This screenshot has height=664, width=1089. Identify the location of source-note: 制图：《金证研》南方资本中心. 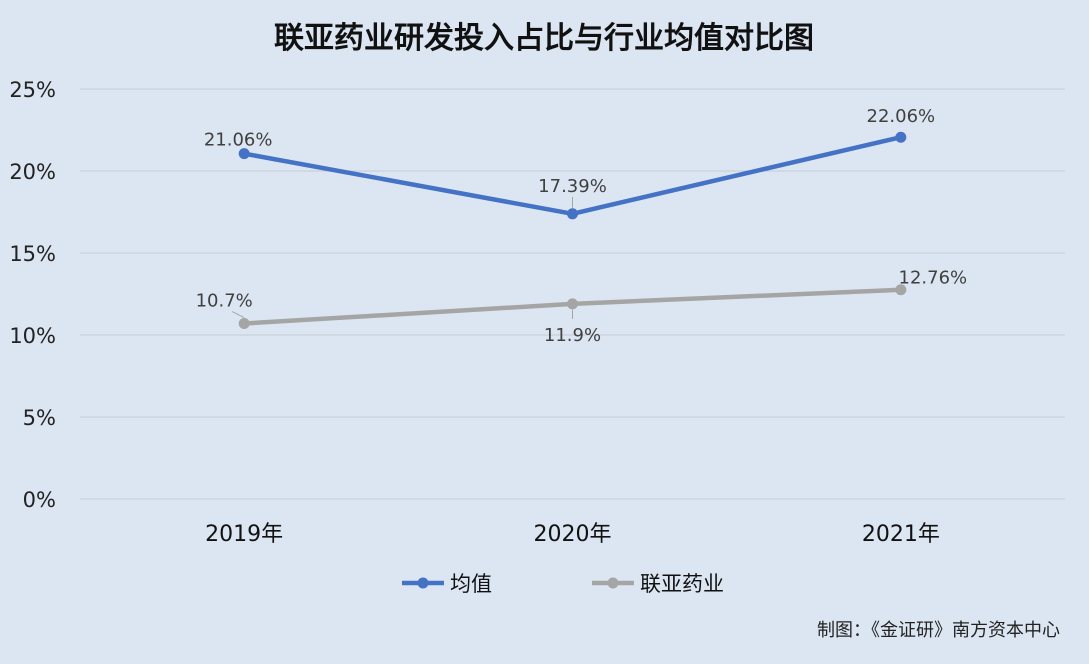
(938, 630).